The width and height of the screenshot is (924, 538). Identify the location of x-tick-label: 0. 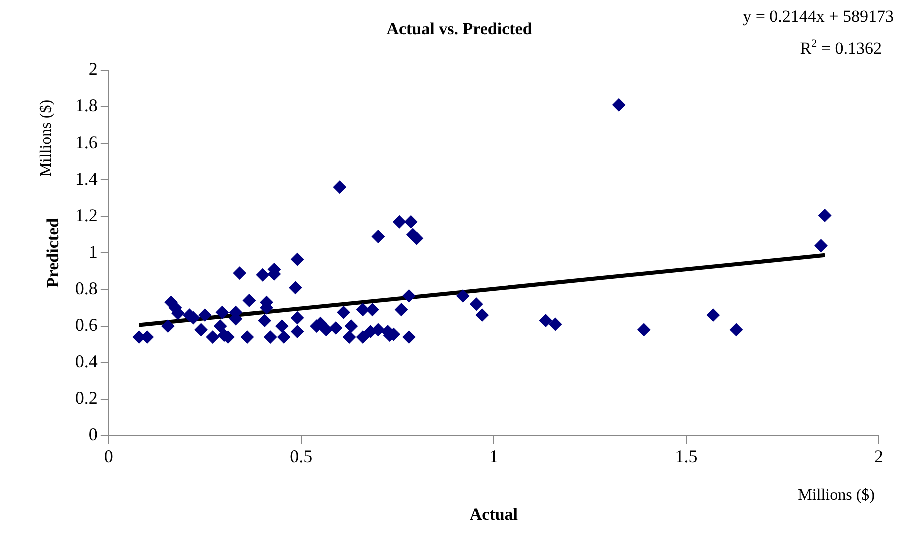
(109, 456).